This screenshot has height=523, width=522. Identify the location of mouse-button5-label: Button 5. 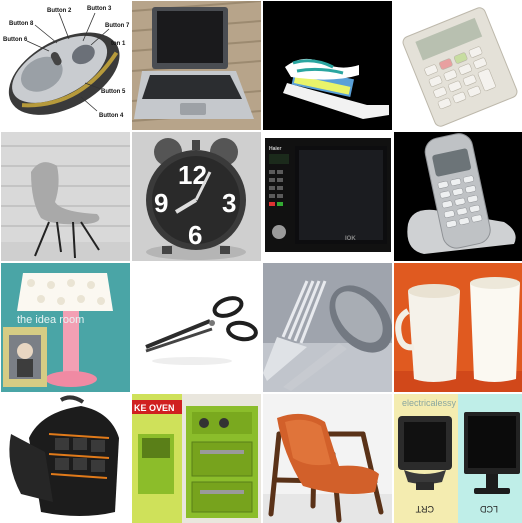
(113, 92).